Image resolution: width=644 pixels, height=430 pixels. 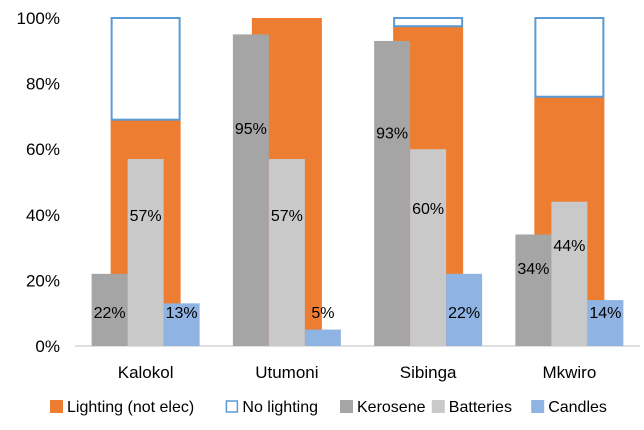 I want to click on legend-label: Kerosene, so click(x=391, y=407).